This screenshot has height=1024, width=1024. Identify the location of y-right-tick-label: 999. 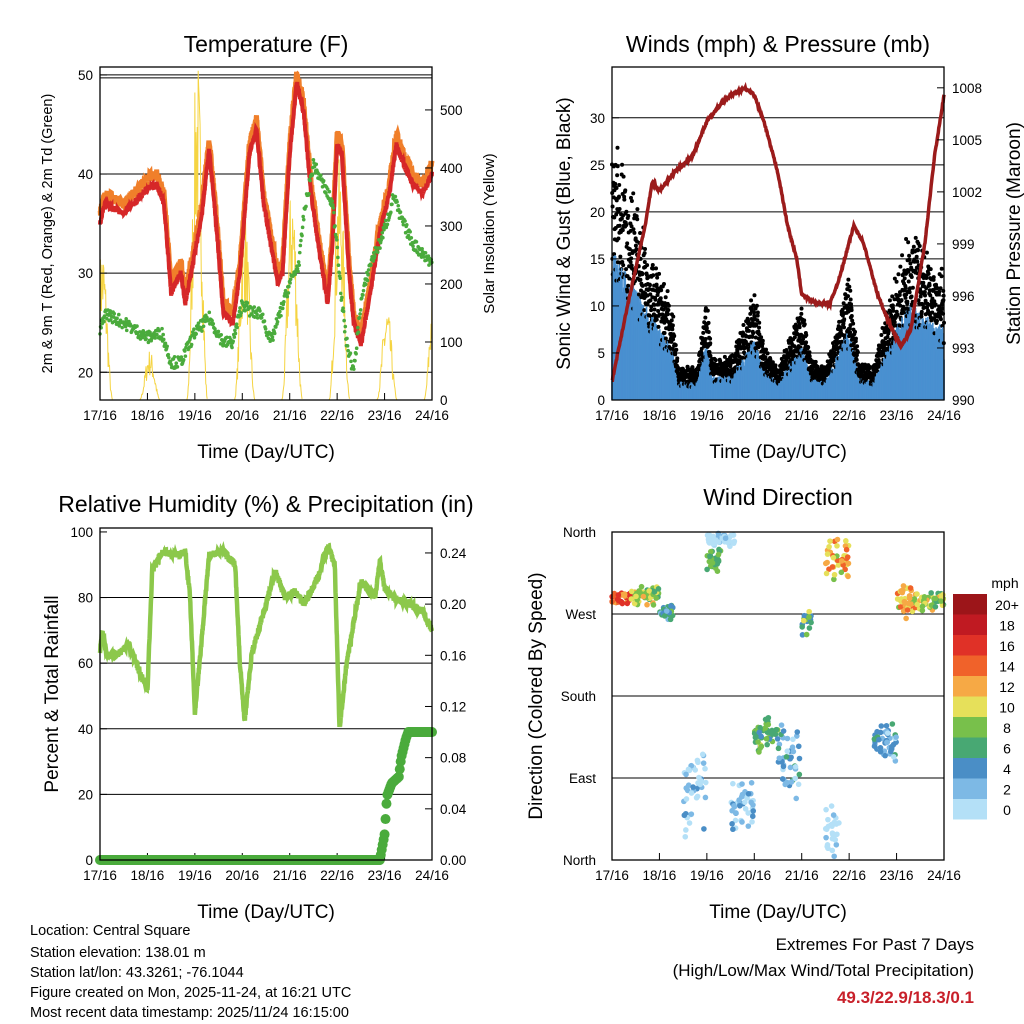
(963, 244).